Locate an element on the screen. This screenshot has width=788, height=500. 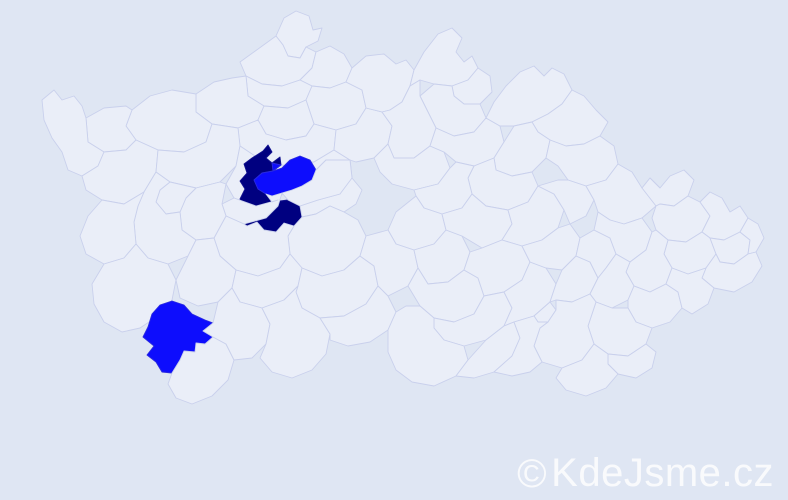
district-praha-vychod-b is located at coordinates (317, 183).